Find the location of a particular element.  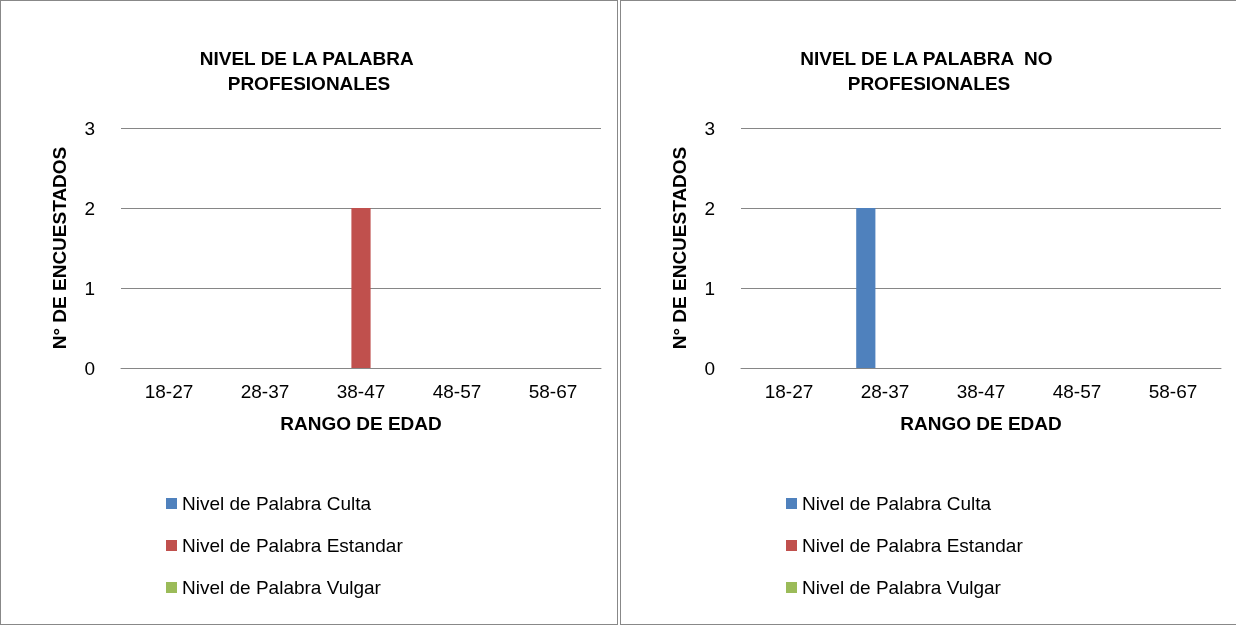

chart-title: NIVEL DE LA PALABRA NO PROFESIONALES is located at coordinates (929, 71).